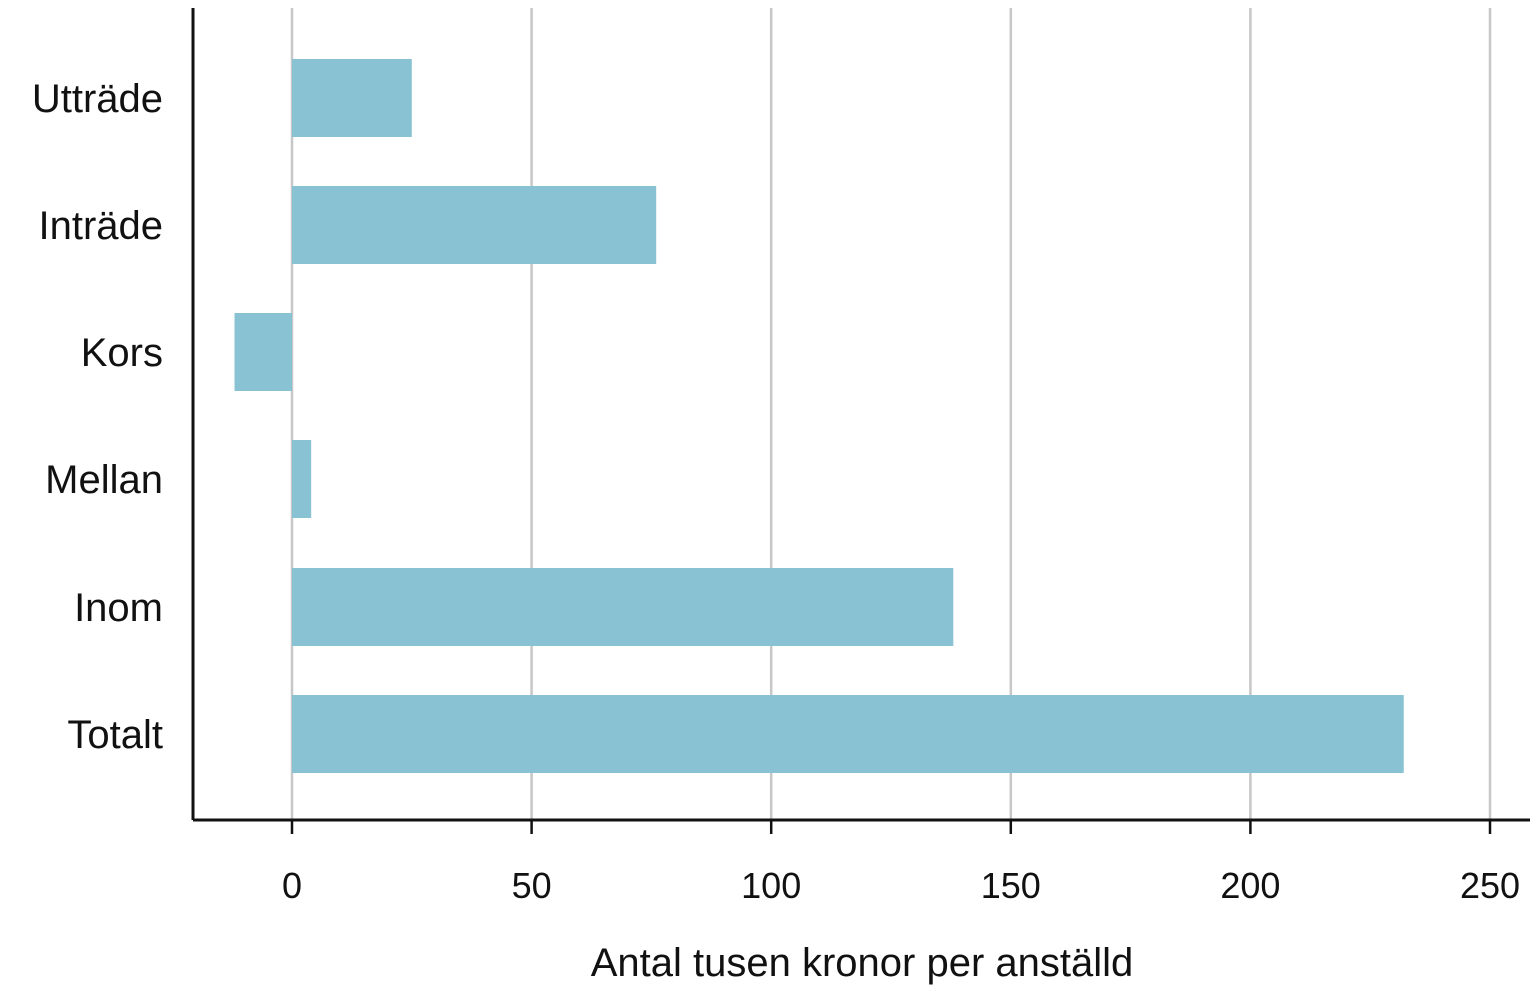  I want to click on category-label: Mellan, so click(104, 480).